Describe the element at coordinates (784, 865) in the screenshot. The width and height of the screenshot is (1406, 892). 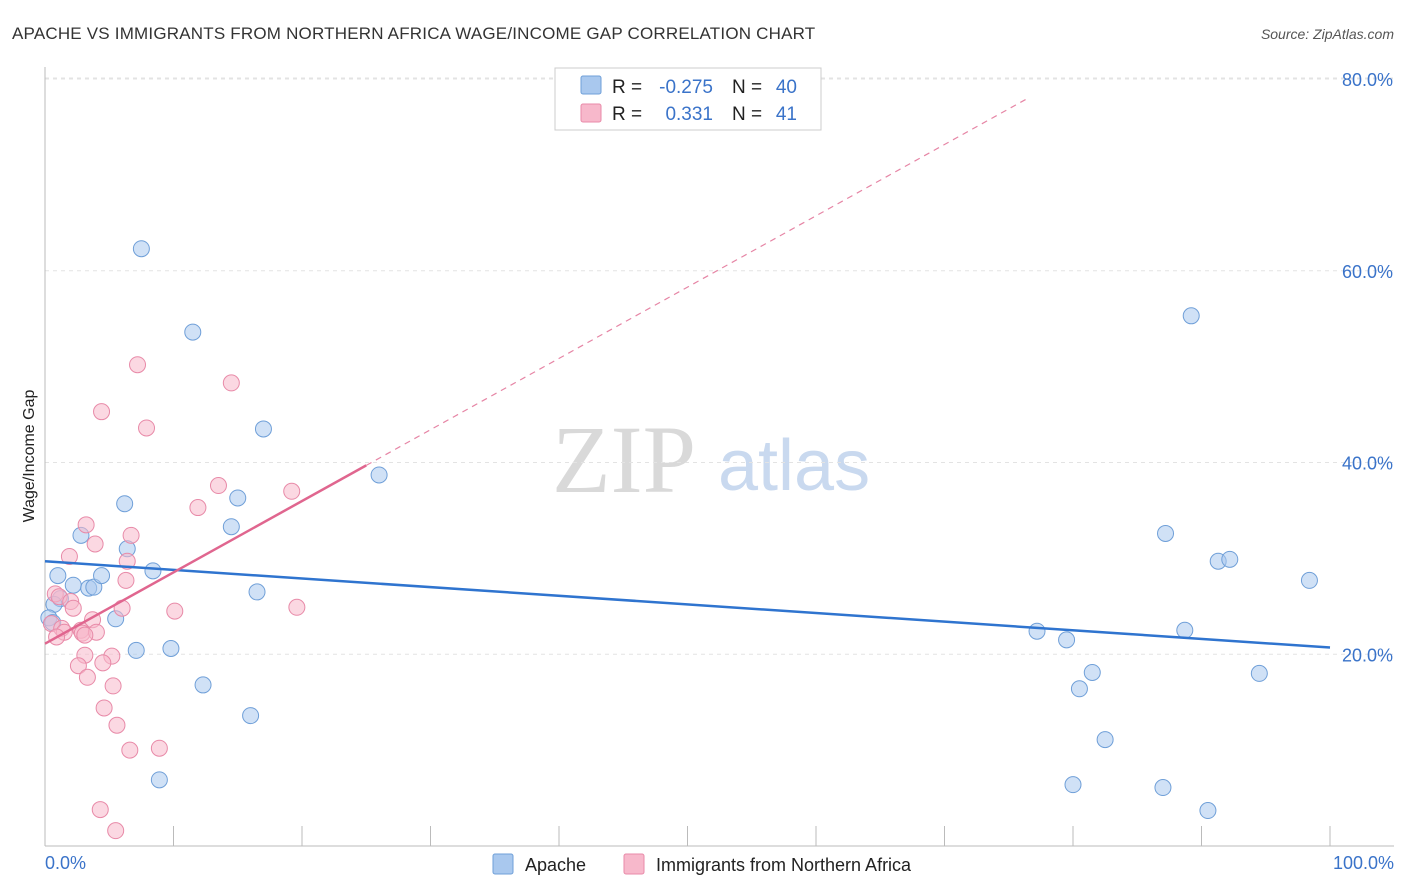
I see `bottom-legend-label-immigrants: Immigrants from Northern Africa` at that location.